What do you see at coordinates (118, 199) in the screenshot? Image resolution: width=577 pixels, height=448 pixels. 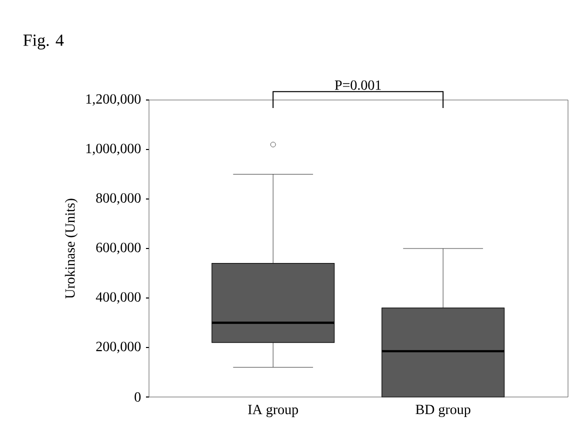 I see `y-tick-label: 800,000` at bounding box center [118, 199].